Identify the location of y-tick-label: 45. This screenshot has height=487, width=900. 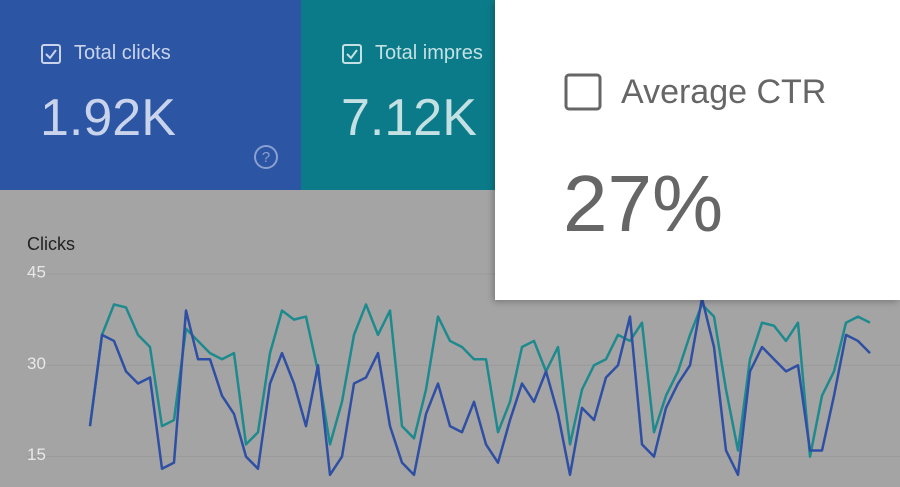
(36, 271).